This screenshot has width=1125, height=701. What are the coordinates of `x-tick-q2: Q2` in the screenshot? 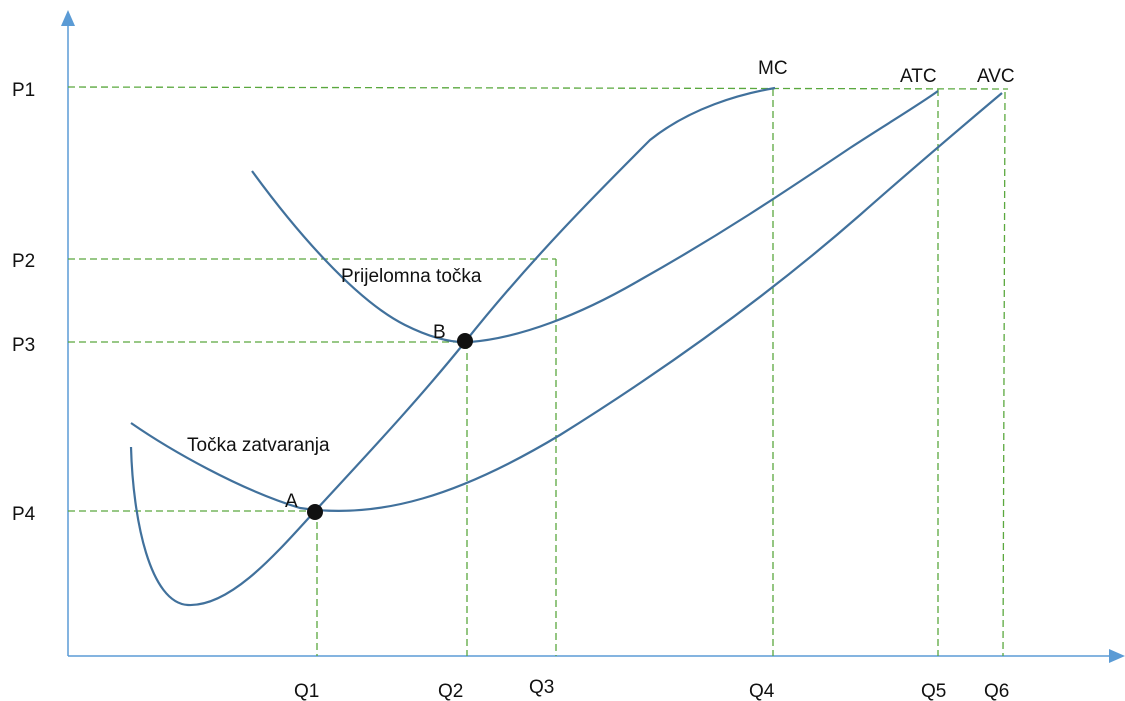 It's located at (450, 691).